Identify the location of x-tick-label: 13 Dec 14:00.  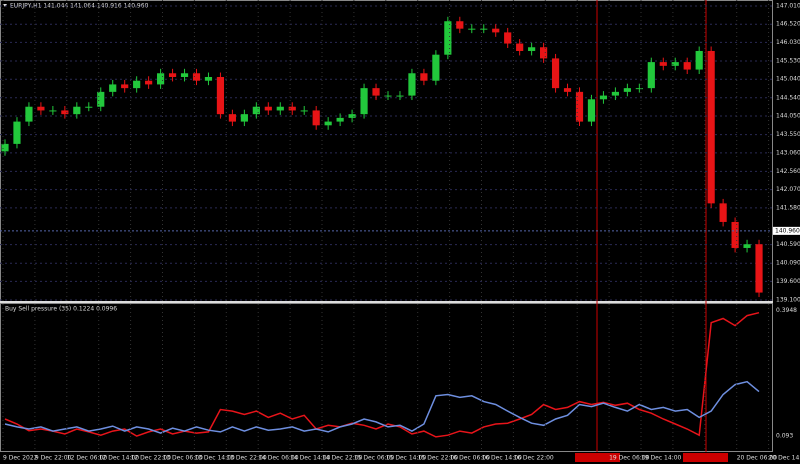
(214, 458).